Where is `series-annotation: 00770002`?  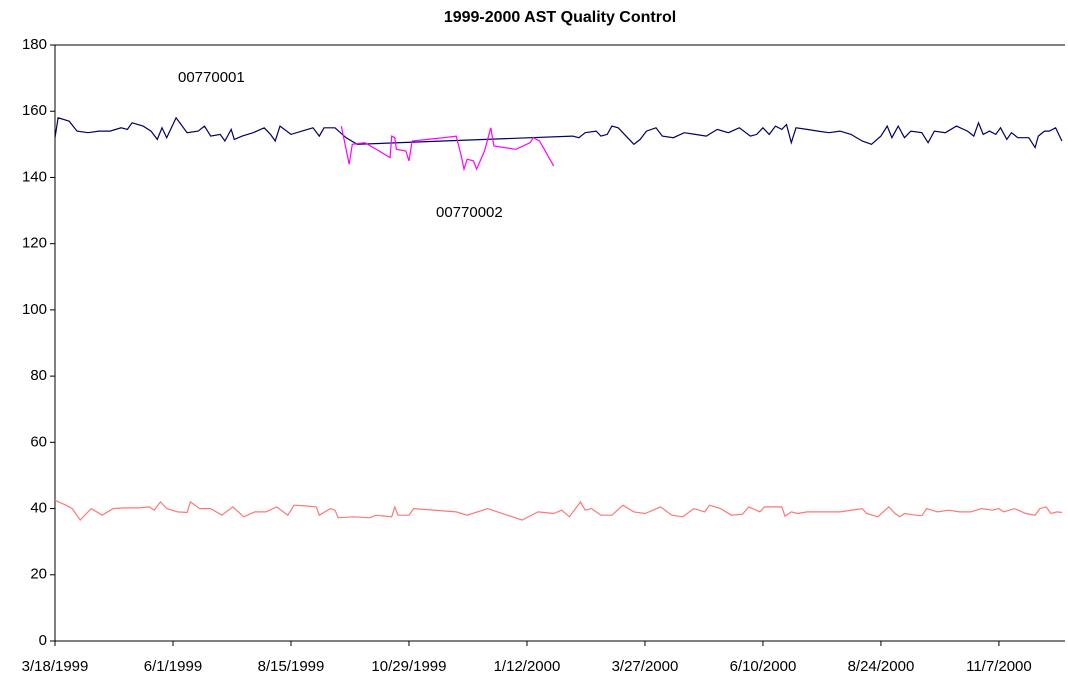 series-annotation: 00770002 is located at coordinates (469, 212).